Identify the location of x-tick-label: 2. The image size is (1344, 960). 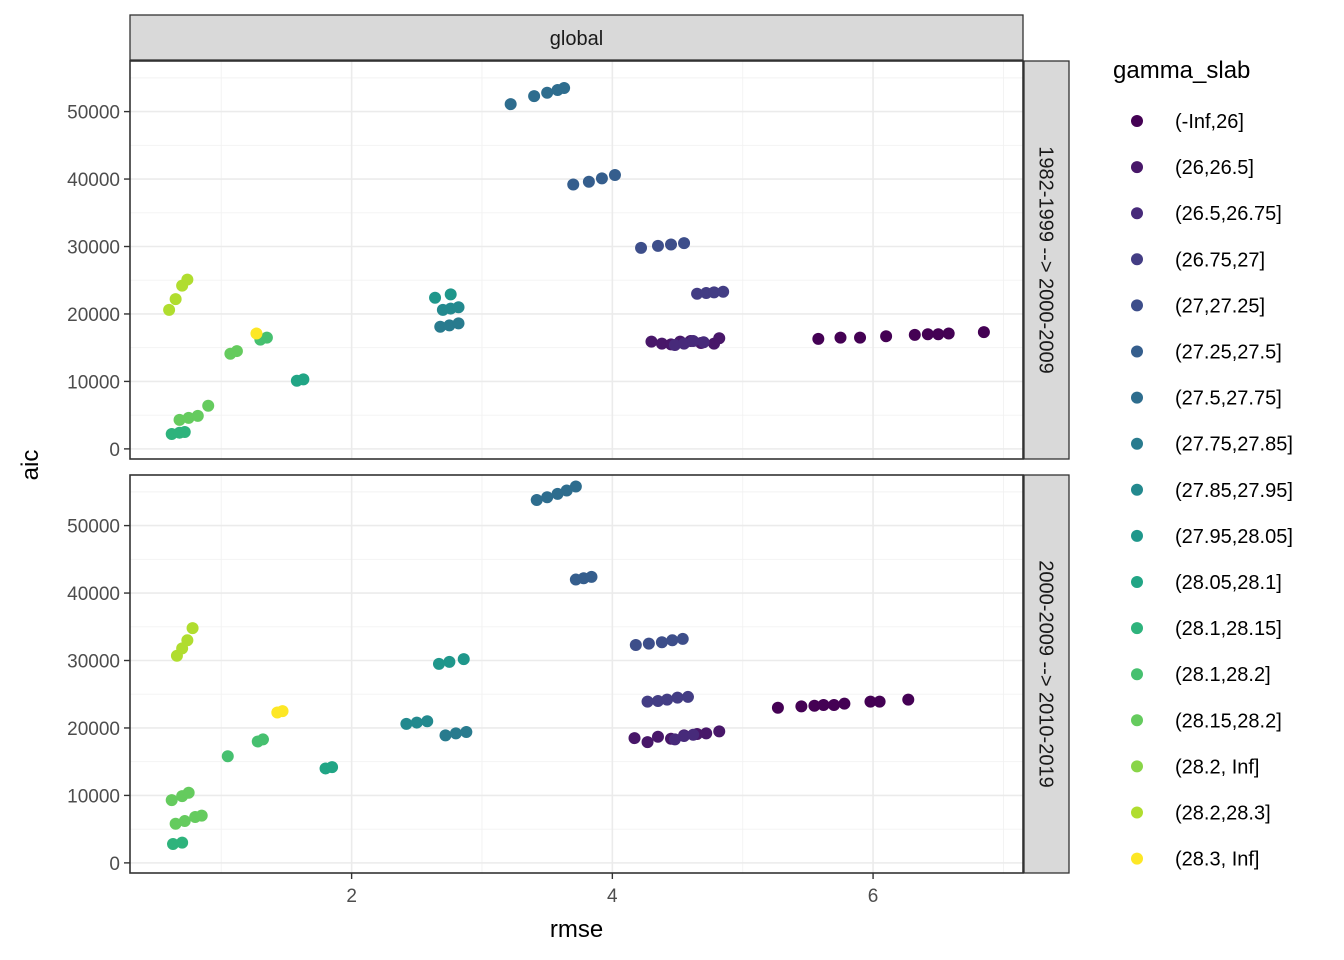
(351, 896).